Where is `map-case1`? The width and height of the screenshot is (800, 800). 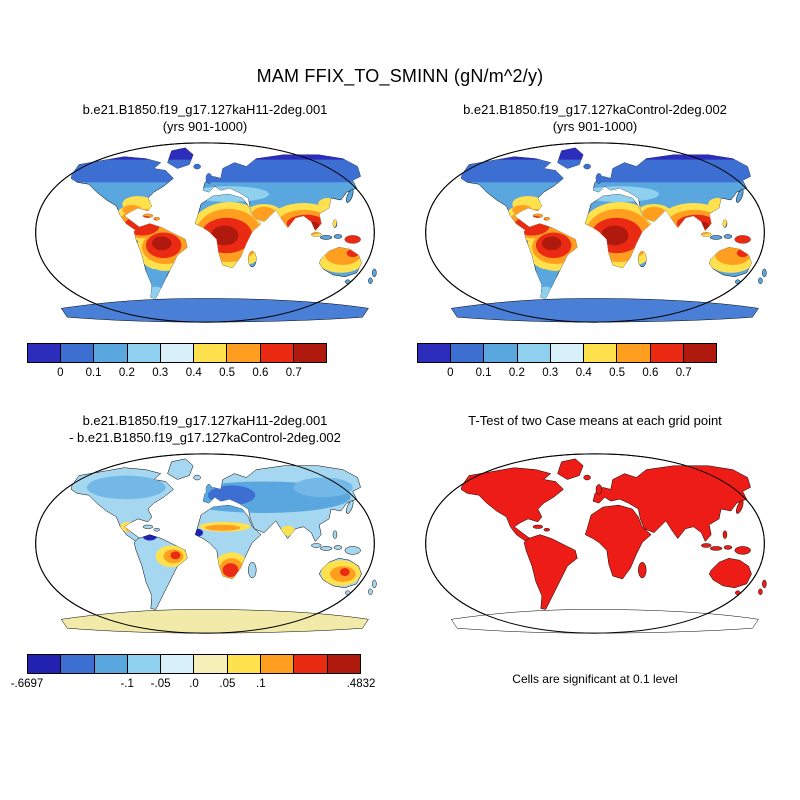
map-case1 is located at coordinates (209, 232).